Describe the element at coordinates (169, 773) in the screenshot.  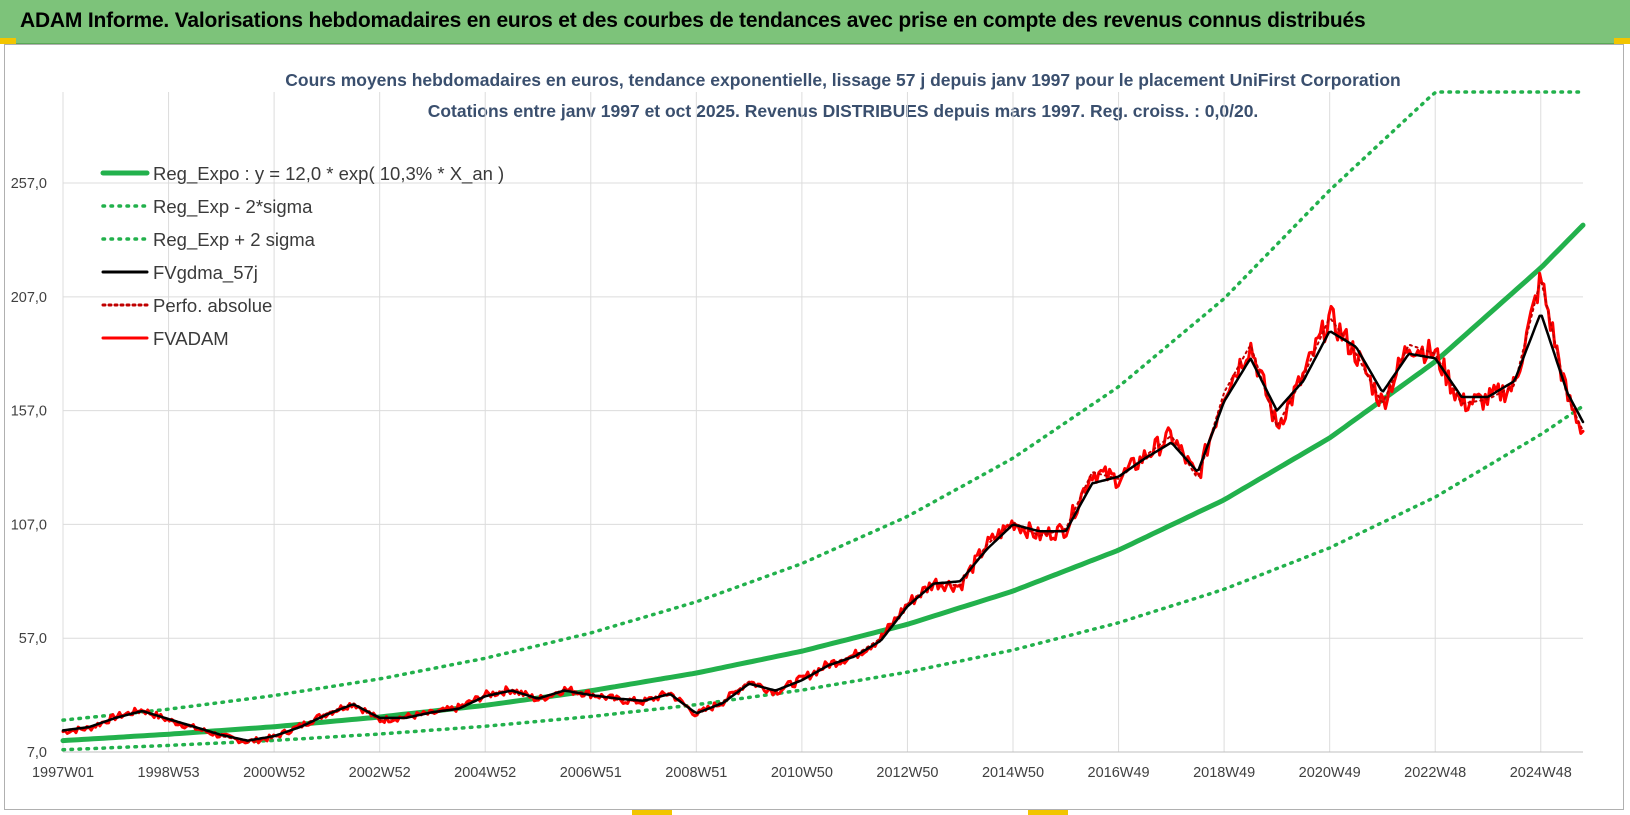
I see `x-tick-label: 1998W53` at that location.